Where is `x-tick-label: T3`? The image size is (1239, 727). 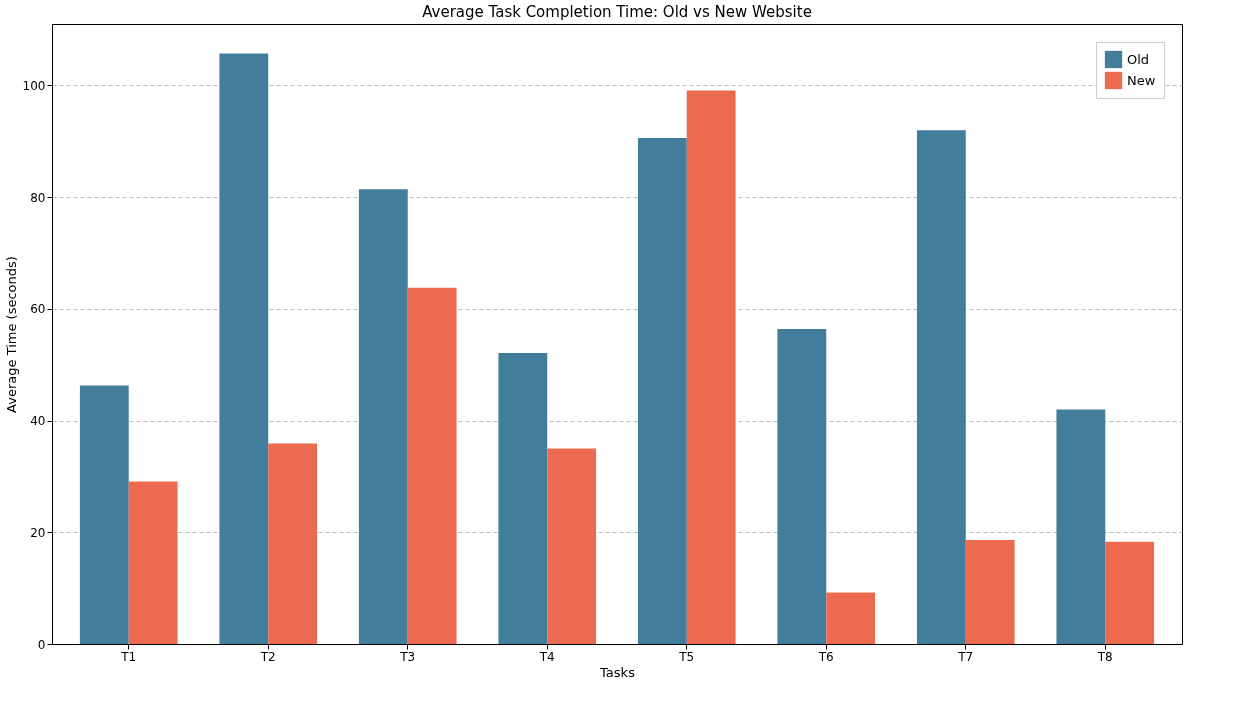 x-tick-label: T3 is located at coordinates (407, 656).